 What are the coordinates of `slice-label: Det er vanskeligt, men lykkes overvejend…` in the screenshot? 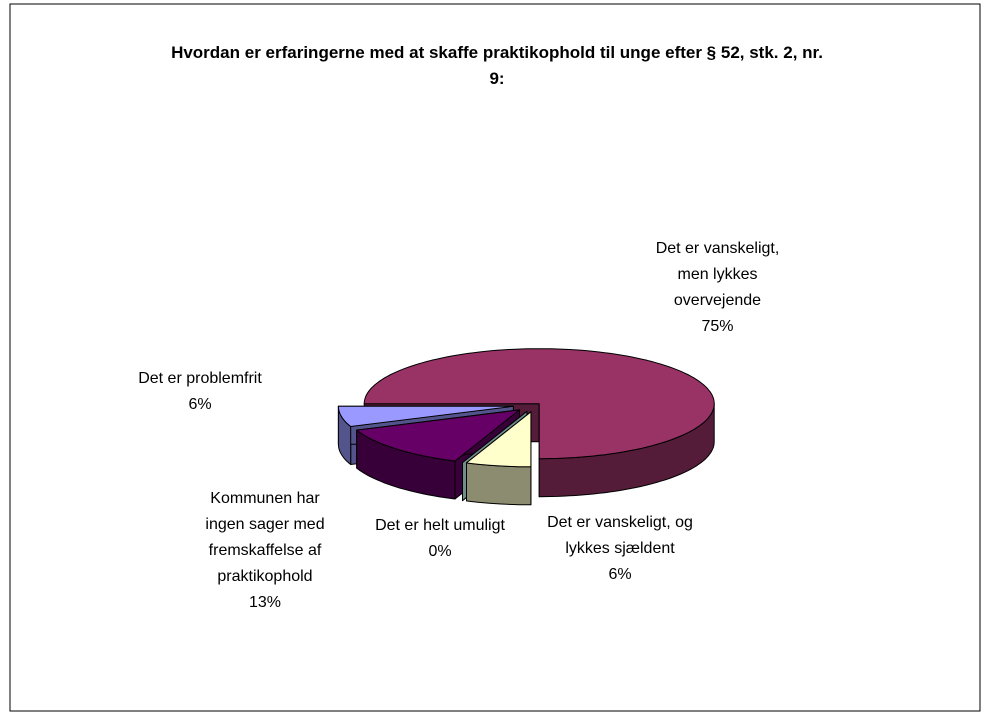 It's located at (717, 285).